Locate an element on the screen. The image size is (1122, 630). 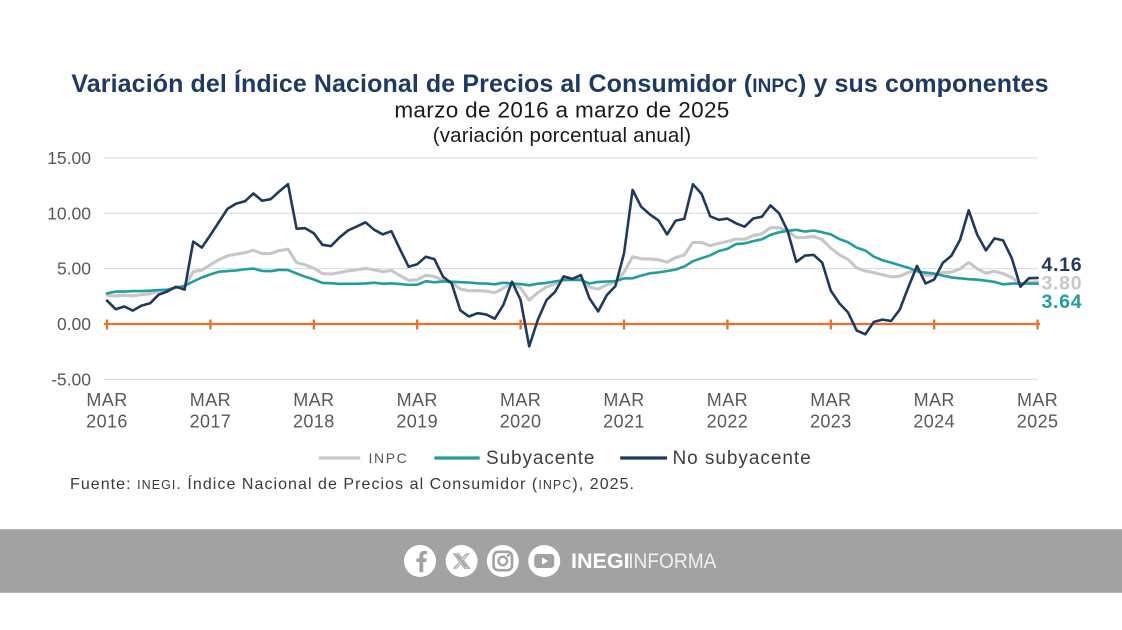
svg-text: 5.00 is located at coordinates (74, 269).